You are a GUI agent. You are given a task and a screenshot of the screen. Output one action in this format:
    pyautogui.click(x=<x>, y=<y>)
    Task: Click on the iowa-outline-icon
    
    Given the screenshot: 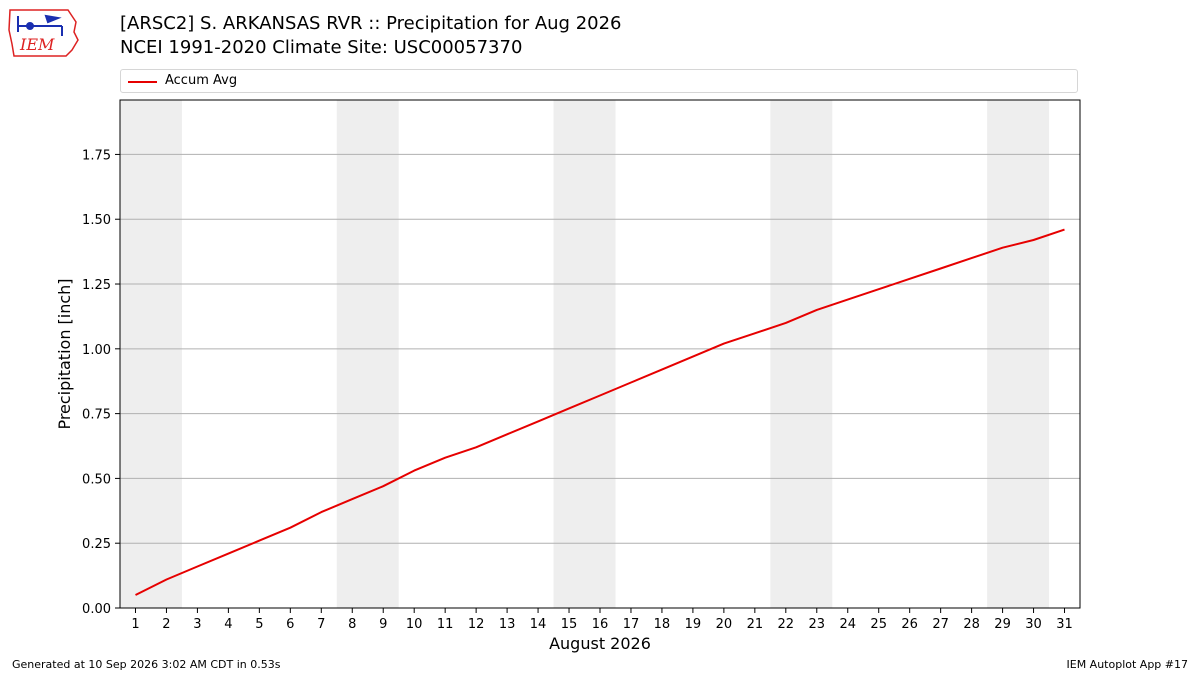 What is the action you would take?
    pyautogui.click(x=43, y=33)
    